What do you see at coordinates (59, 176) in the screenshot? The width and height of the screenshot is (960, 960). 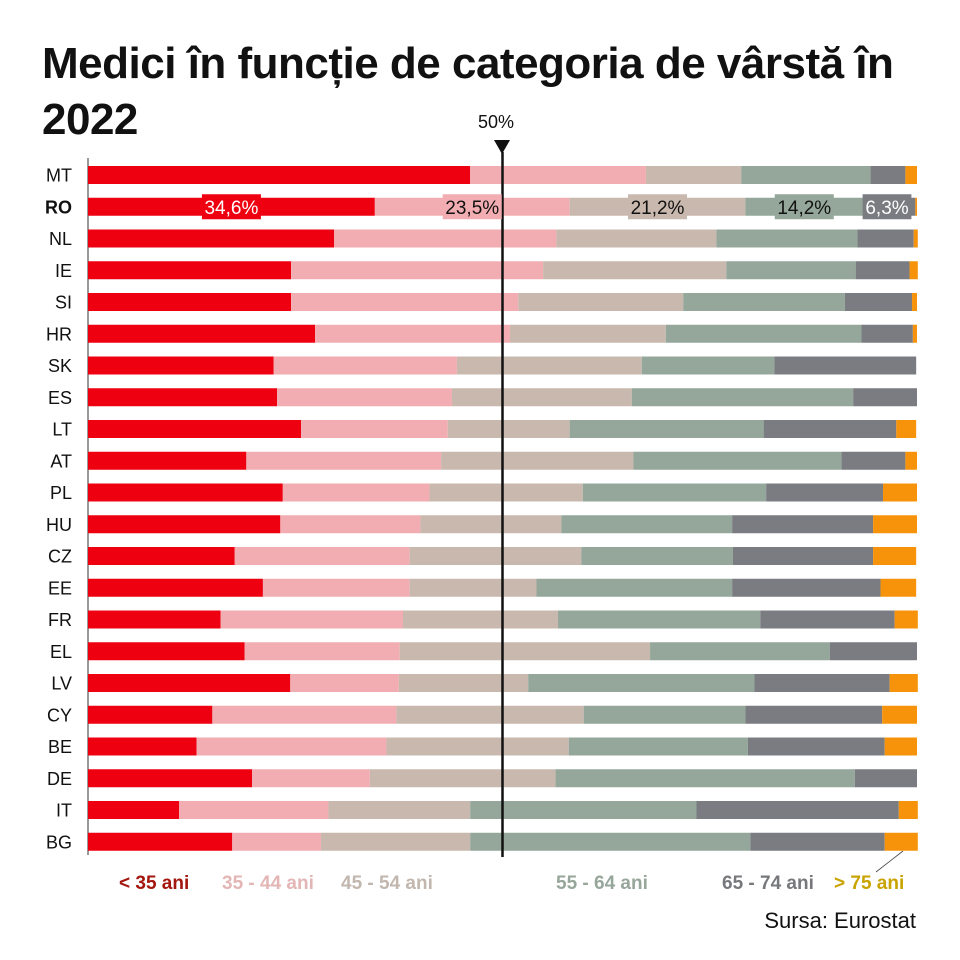 I see `category-label-mt: MT` at bounding box center [59, 176].